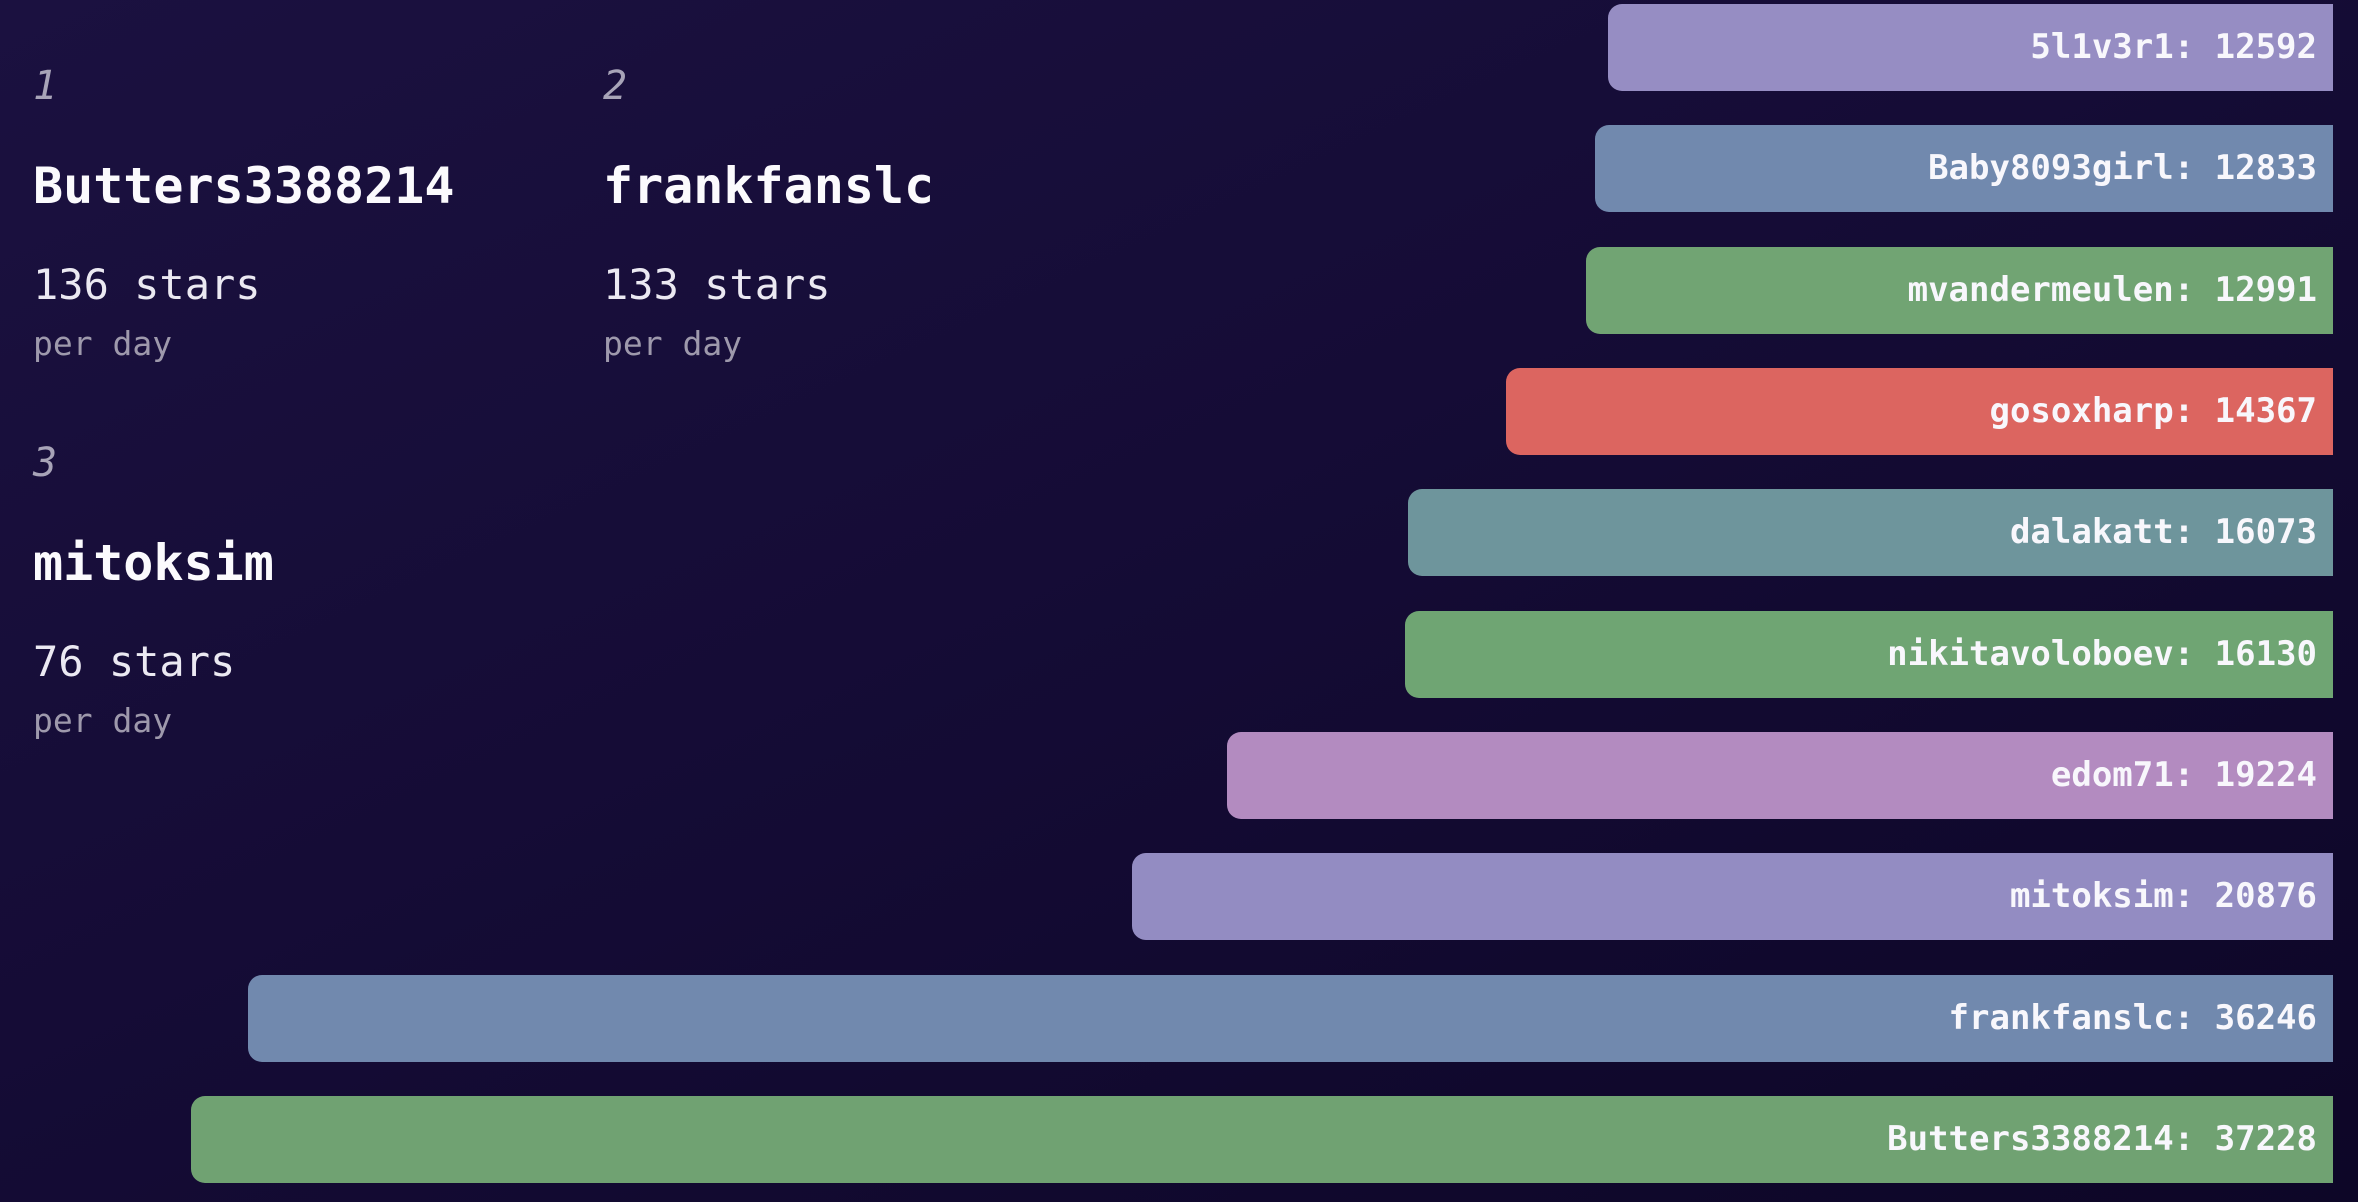  Describe the element at coordinates (134, 661) in the screenshot. I see `star-rate: 76 stars` at that location.